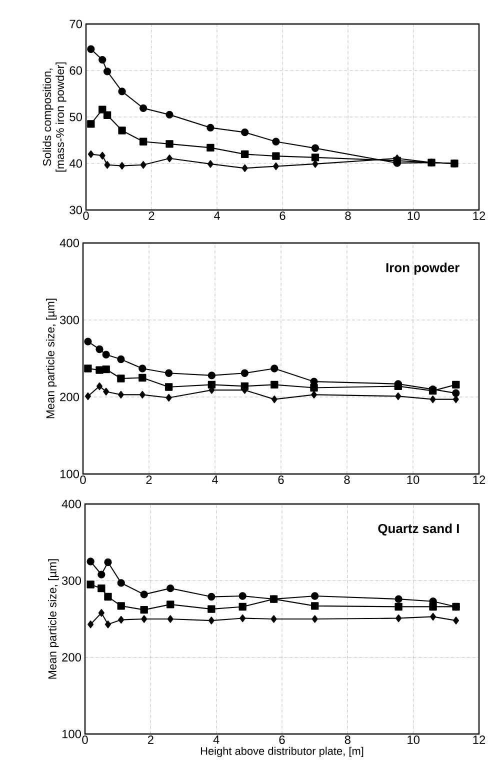  I want to click on annotation: Quartz sand I, so click(418, 530).